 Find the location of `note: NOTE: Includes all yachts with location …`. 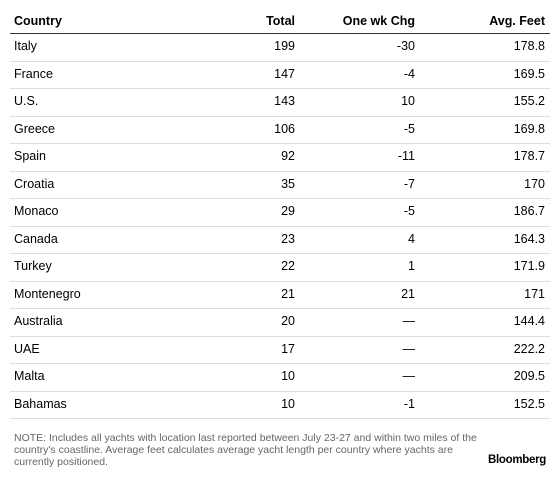

note: NOTE: Includes all yachts with location … is located at coordinates (245, 450).